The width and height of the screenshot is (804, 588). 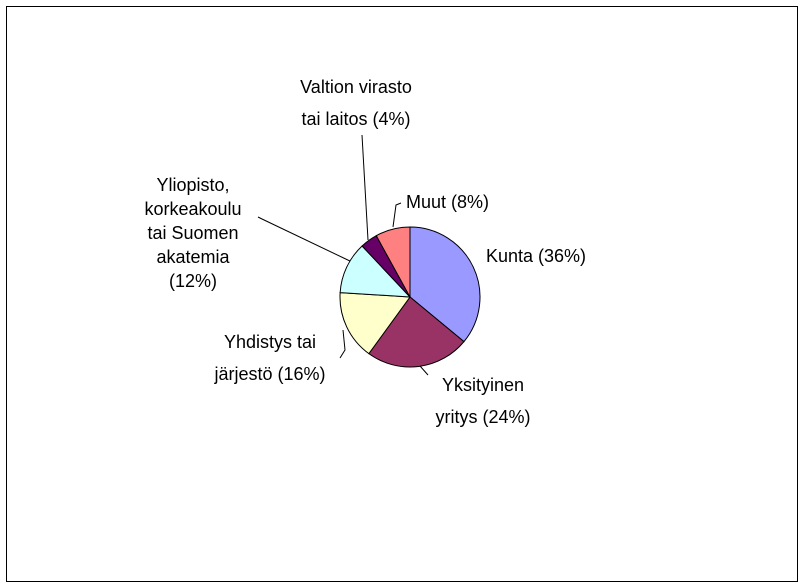 What do you see at coordinates (269, 358) in the screenshot?
I see `data-label: Yhdistys tai järjestö (16%)` at bounding box center [269, 358].